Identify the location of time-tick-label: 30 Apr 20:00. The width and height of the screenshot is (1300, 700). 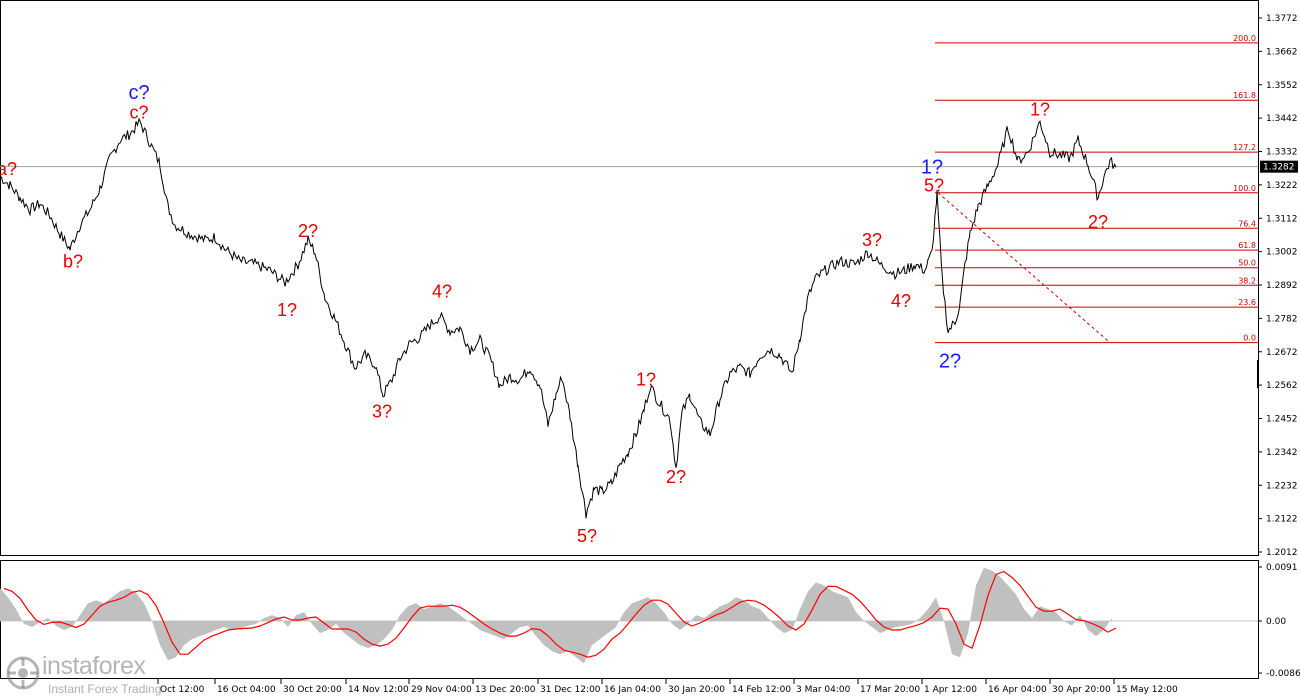
(1081, 690).